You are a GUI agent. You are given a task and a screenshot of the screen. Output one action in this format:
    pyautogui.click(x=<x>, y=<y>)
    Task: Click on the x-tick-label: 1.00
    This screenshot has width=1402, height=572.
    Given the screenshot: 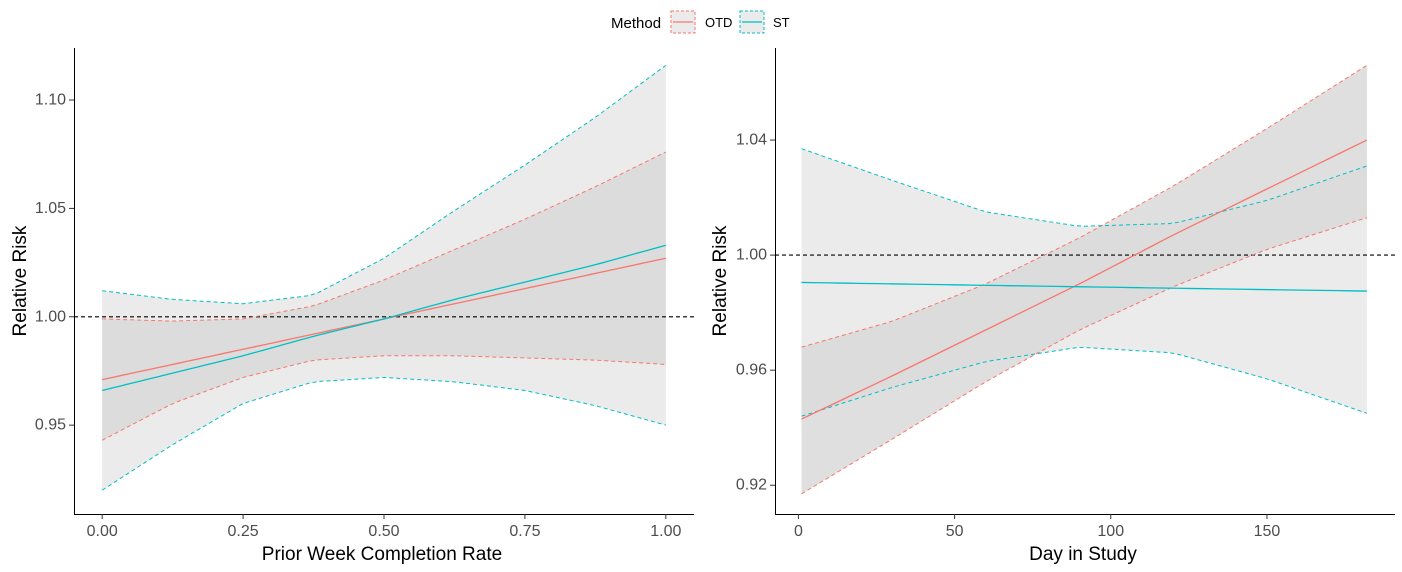 What is the action you would take?
    pyautogui.click(x=665, y=531)
    